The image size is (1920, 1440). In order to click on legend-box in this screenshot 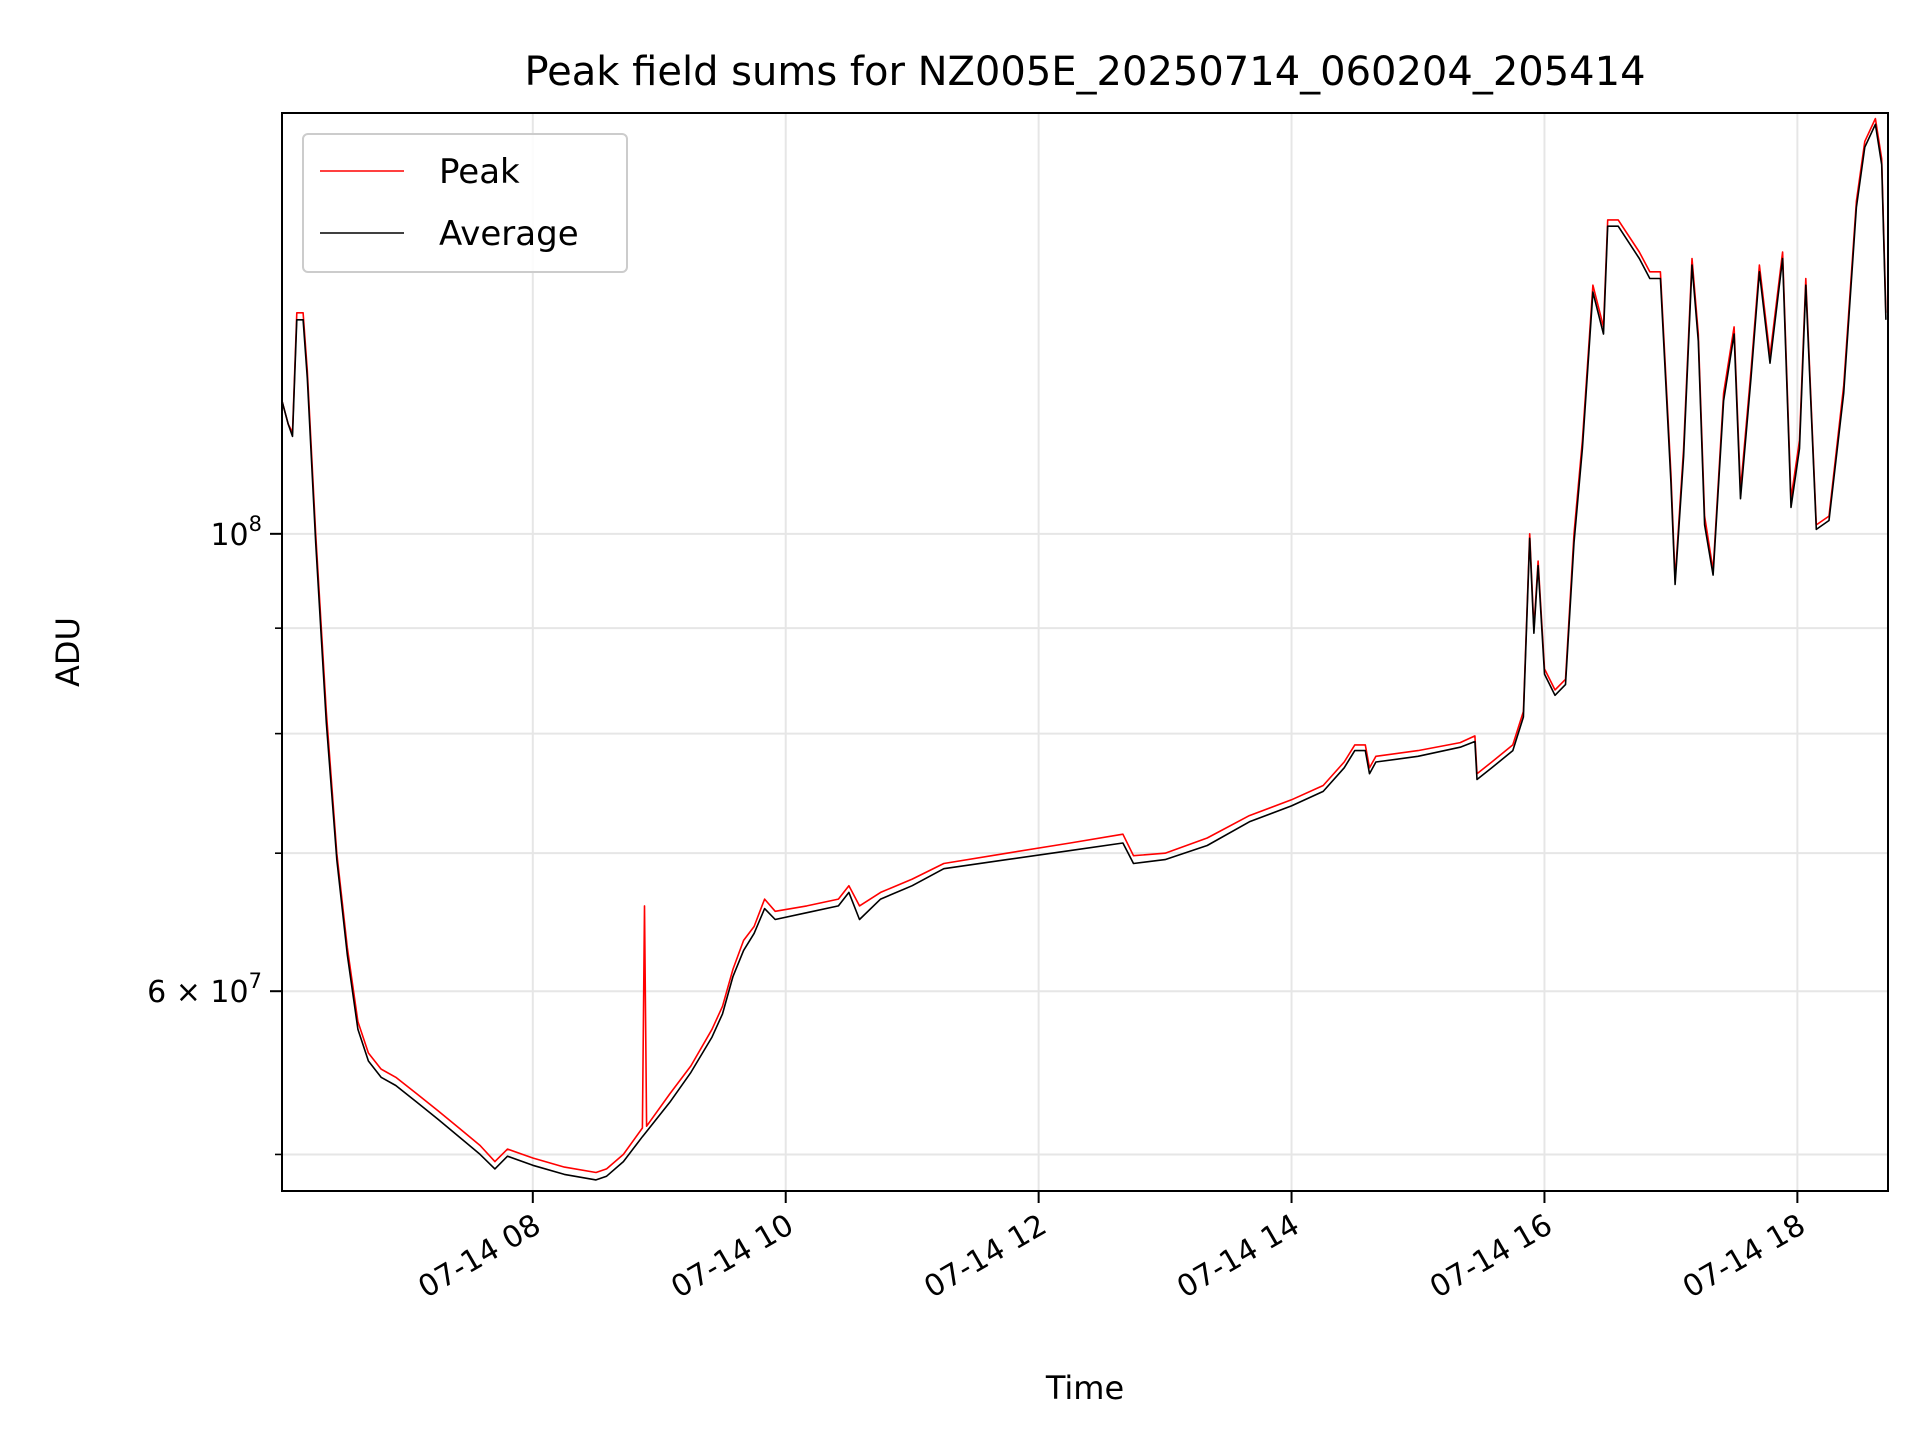, I will do `click(465, 203)`.